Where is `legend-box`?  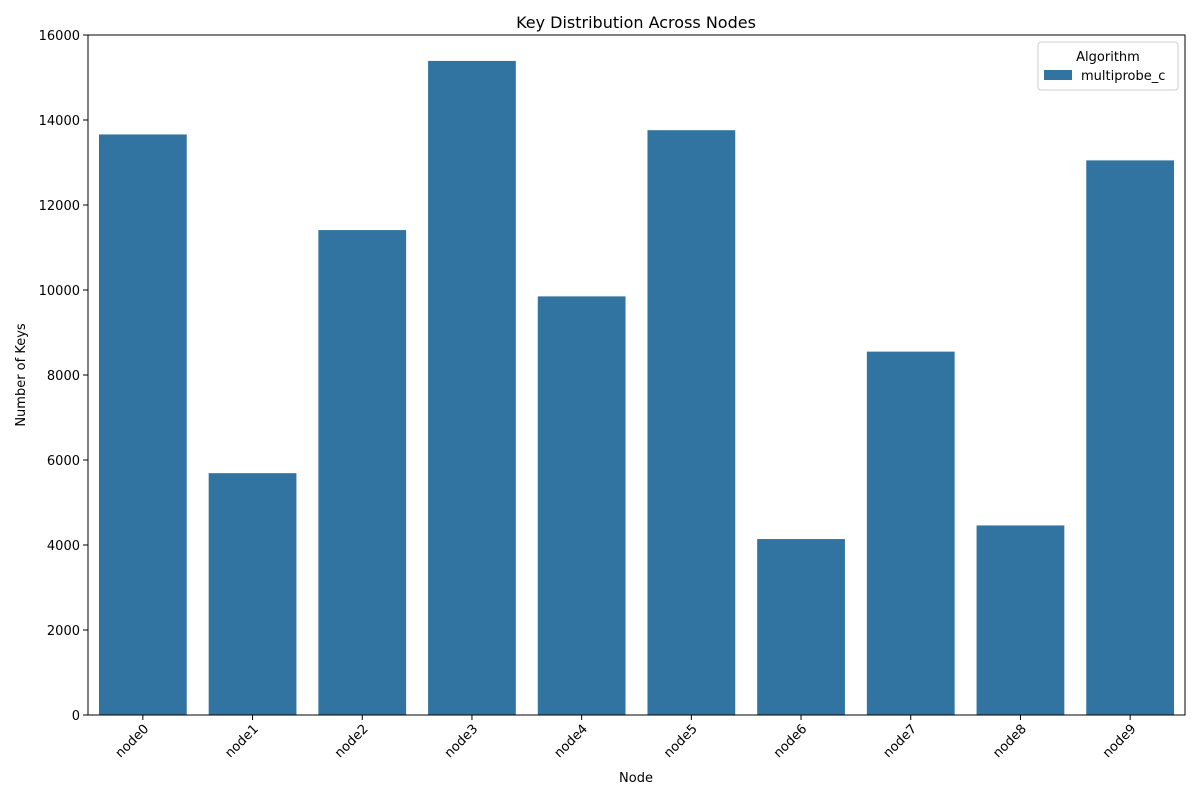
legend-box is located at coordinates (1108, 66).